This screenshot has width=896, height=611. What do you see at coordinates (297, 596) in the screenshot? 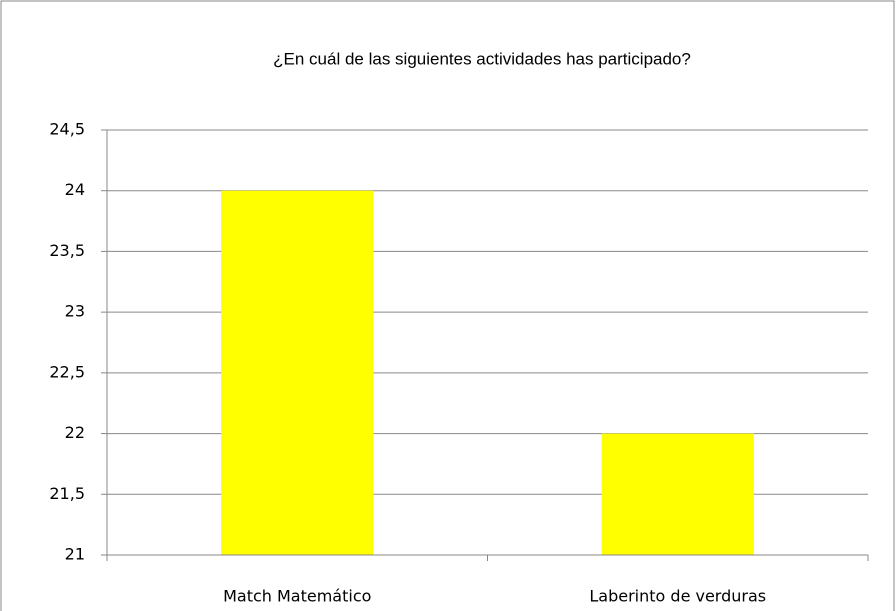
I see `x-tick-label: Match Matemático` at bounding box center [297, 596].